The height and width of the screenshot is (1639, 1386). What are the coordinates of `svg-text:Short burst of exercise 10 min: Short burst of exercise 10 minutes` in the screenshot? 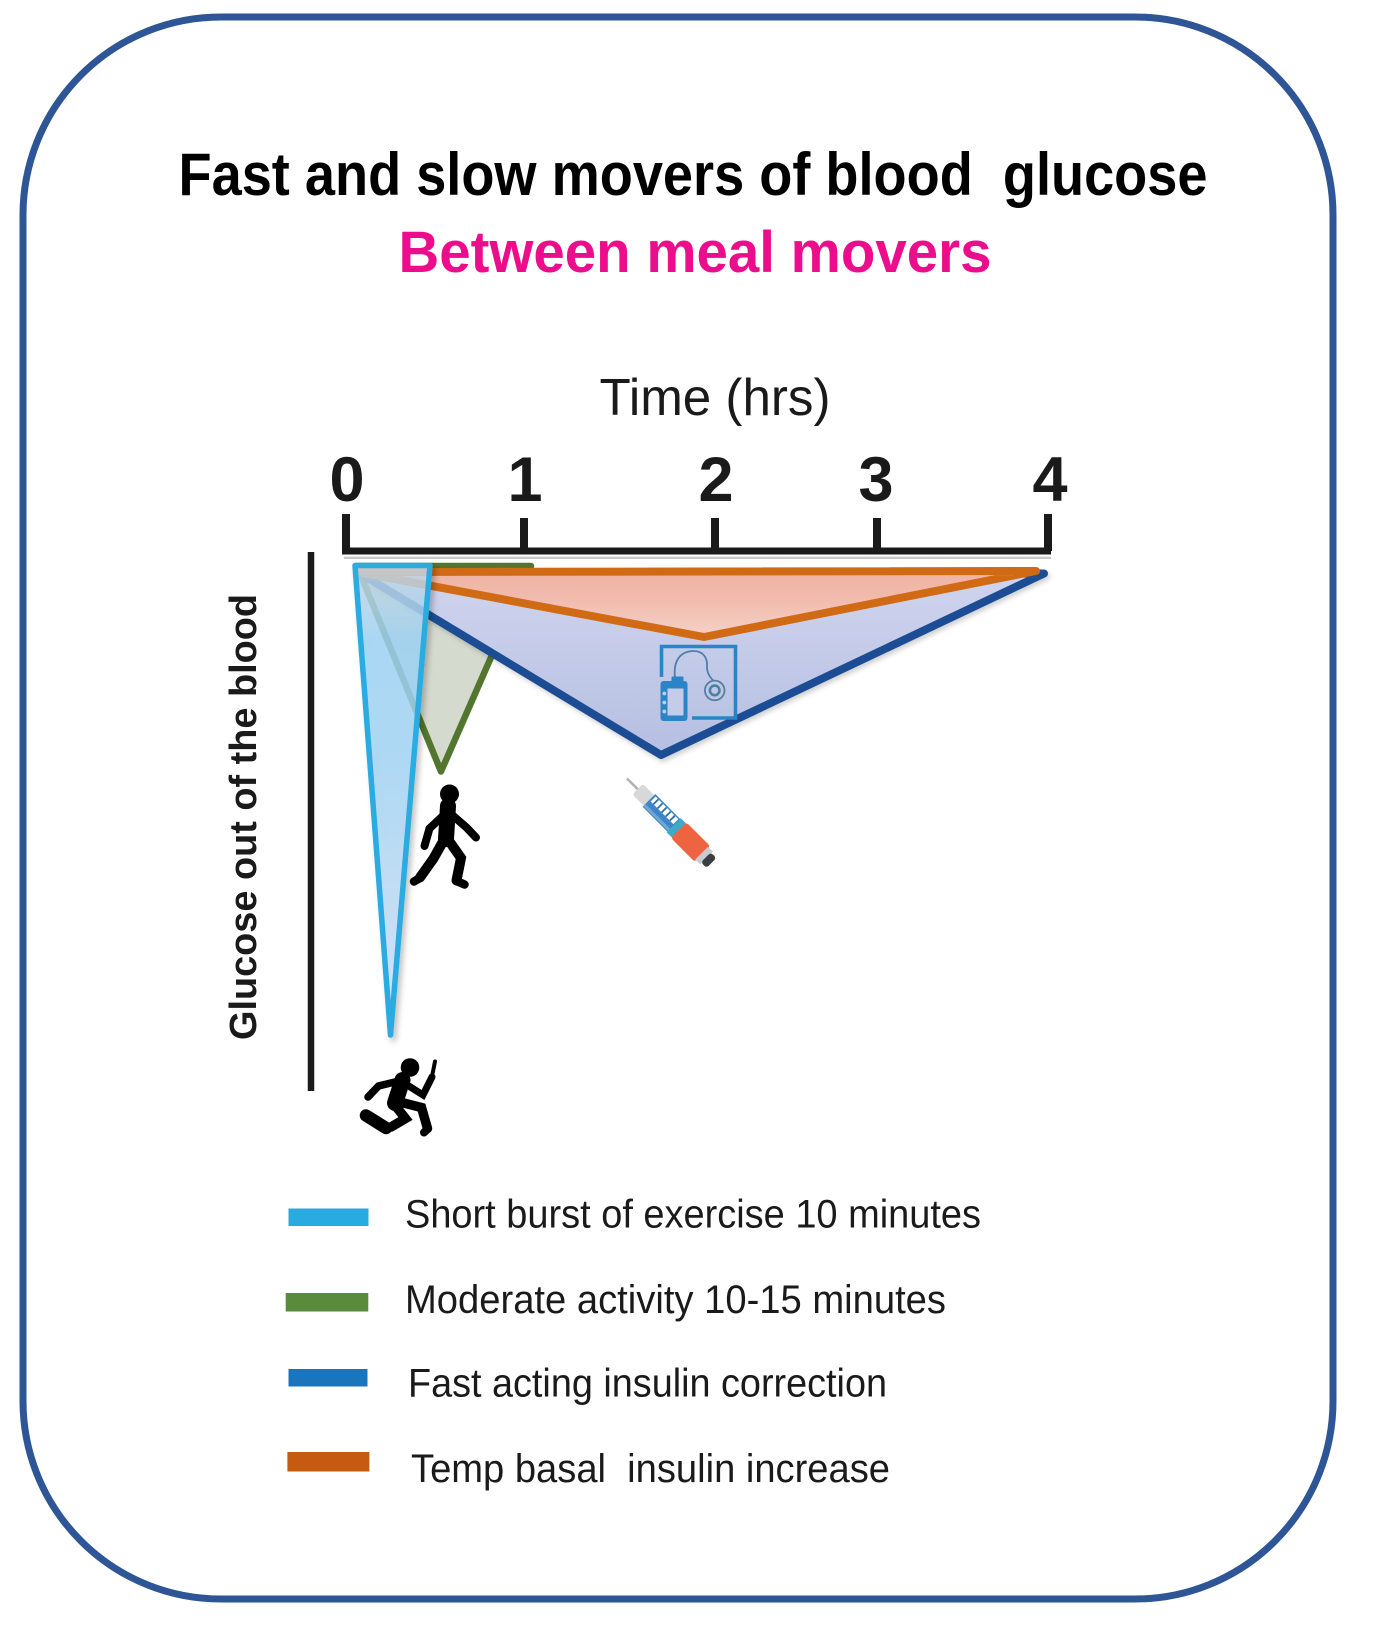 It's located at (693, 1215).